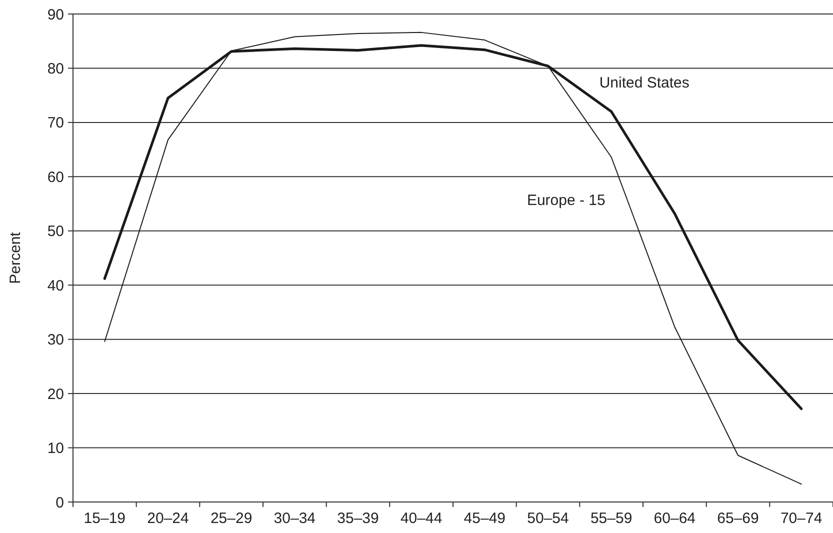  I want to click on x-tick-label: 35–39, so click(358, 518).